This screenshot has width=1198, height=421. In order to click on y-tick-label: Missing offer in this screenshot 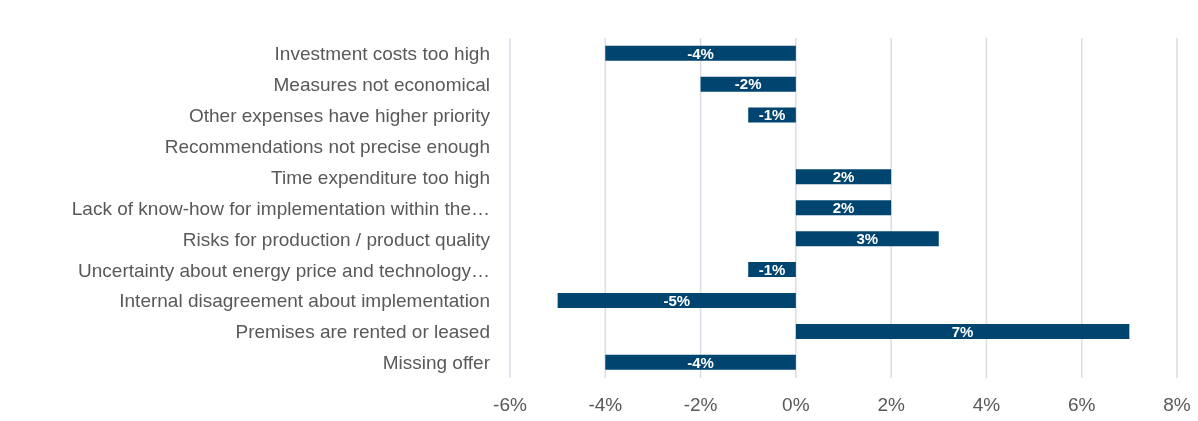, I will do `click(436, 363)`.